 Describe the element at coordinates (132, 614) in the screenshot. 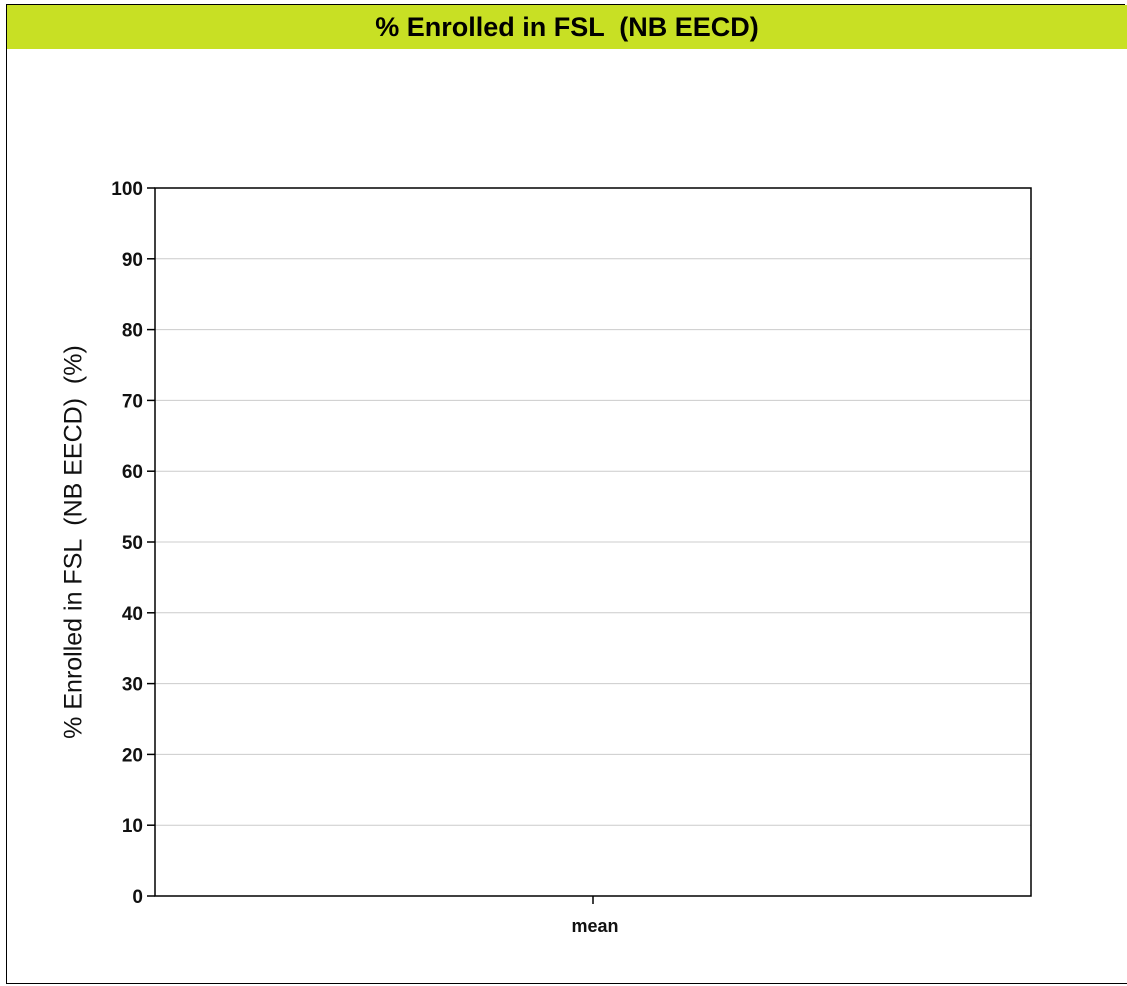

I see `y-tick-label: 40` at that location.